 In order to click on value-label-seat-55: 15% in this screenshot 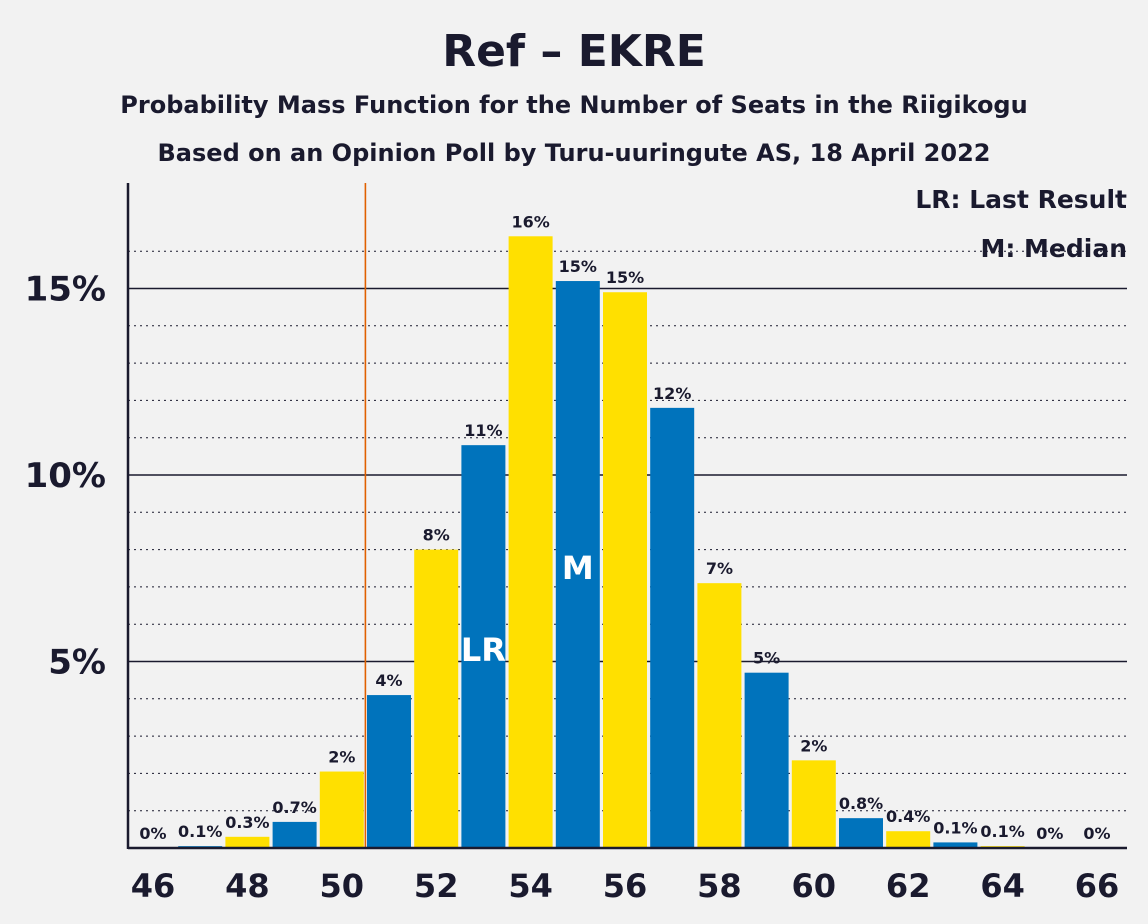, I will do `click(578, 266)`.